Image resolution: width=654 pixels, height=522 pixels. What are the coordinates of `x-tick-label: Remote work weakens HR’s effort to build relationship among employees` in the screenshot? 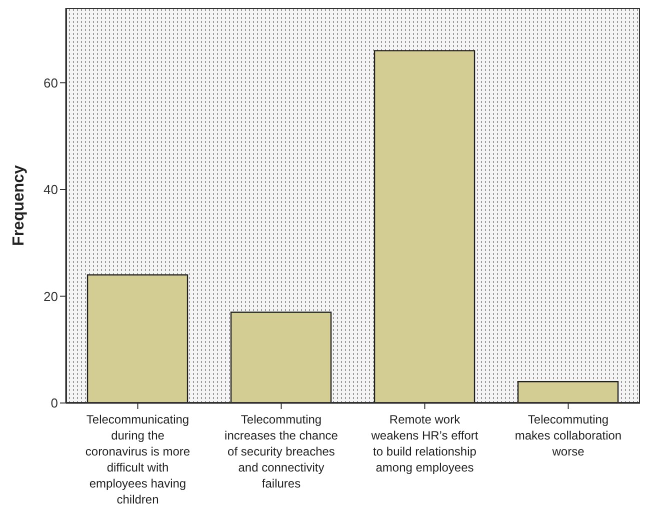 It's located at (424, 443).